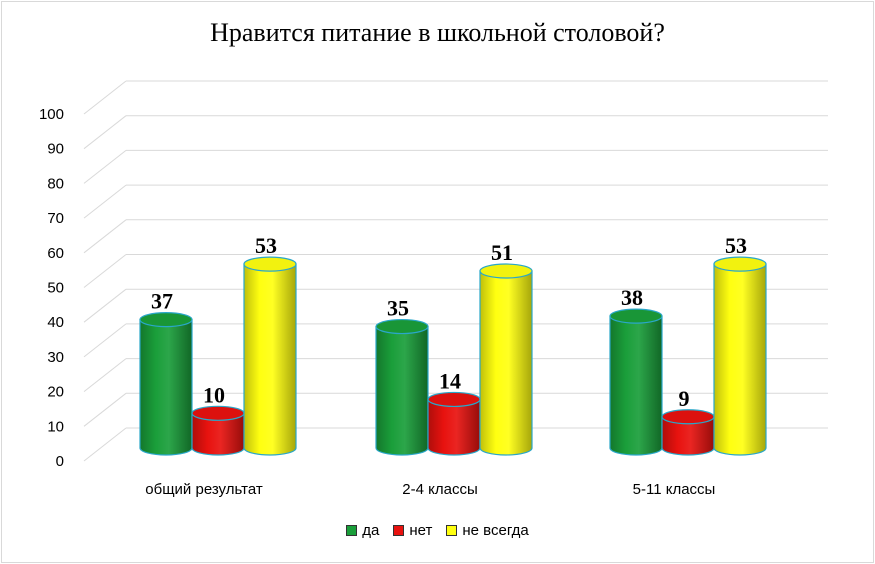 This screenshot has width=875, height=564. Describe the element at coordinates (371, 530) in the screenshot. I see `legend-label: да` at that location.